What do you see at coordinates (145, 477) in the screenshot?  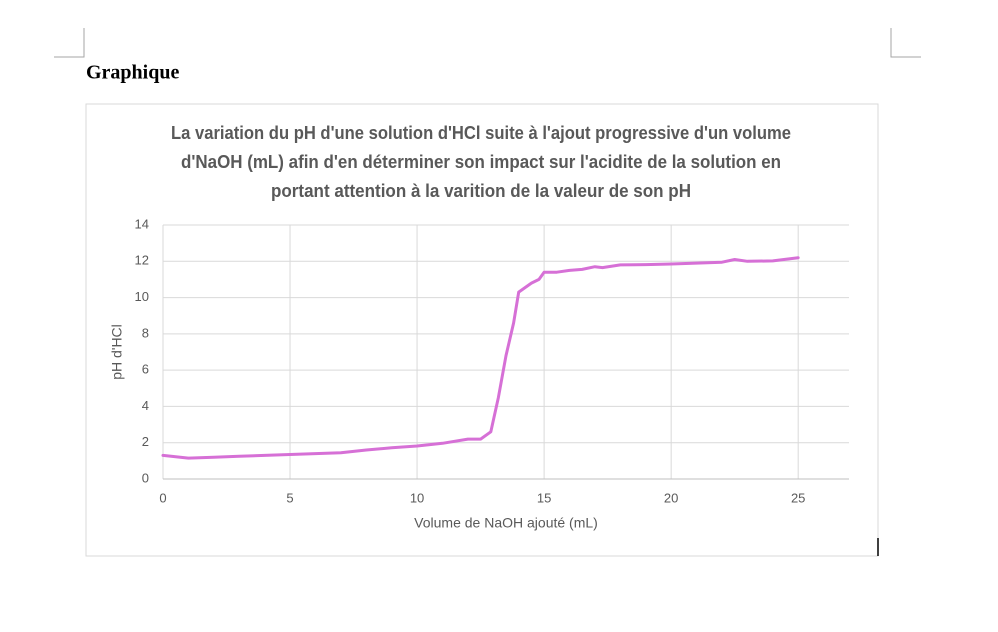 I see `y-tick-label: 0` at bounding box center [145, 477].